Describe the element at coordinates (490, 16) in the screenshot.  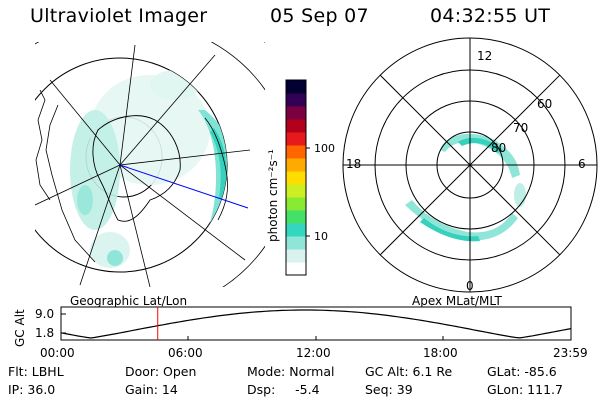
I see `time-label: 04:32:55 UT` at that location.